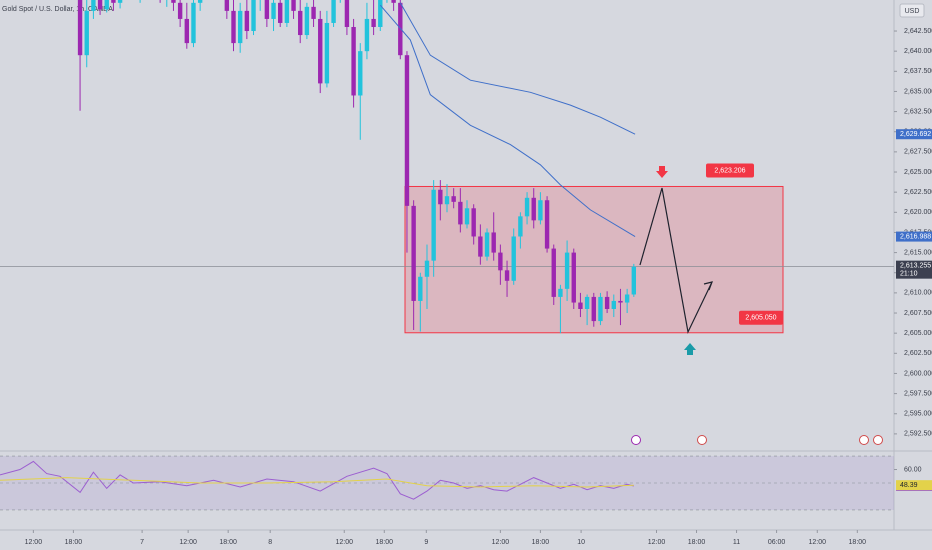  I want to click on x-tick-label: 06:00, so click(777, 542).